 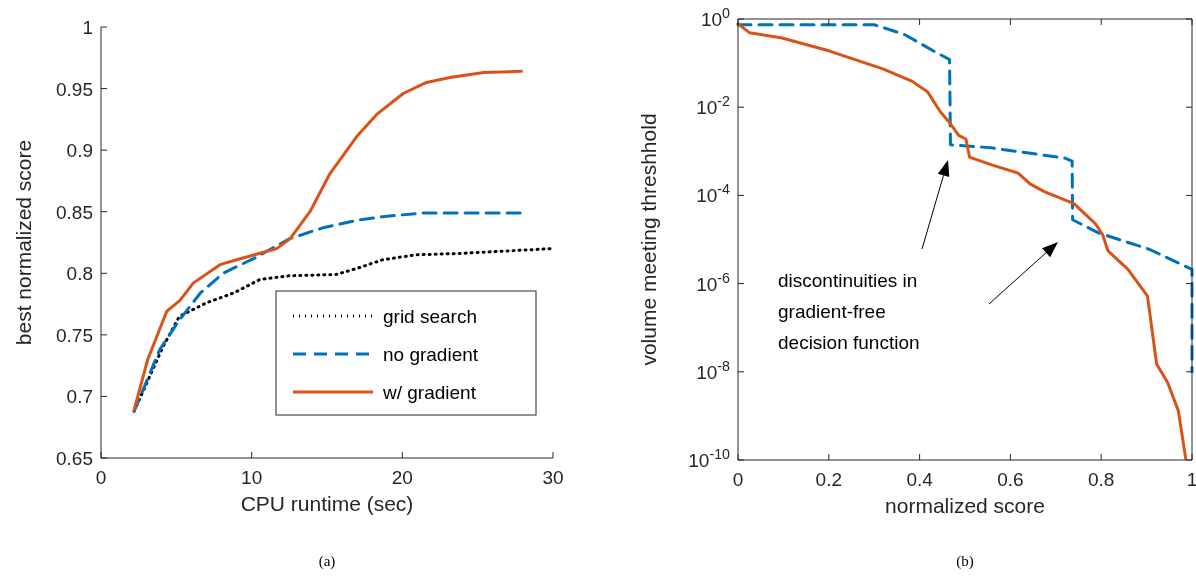 What do you see at coordinates (713, 370) in the screenshot?
I see `y-tick-label: 10$^{-8}$` at bounding box center [713, 370].